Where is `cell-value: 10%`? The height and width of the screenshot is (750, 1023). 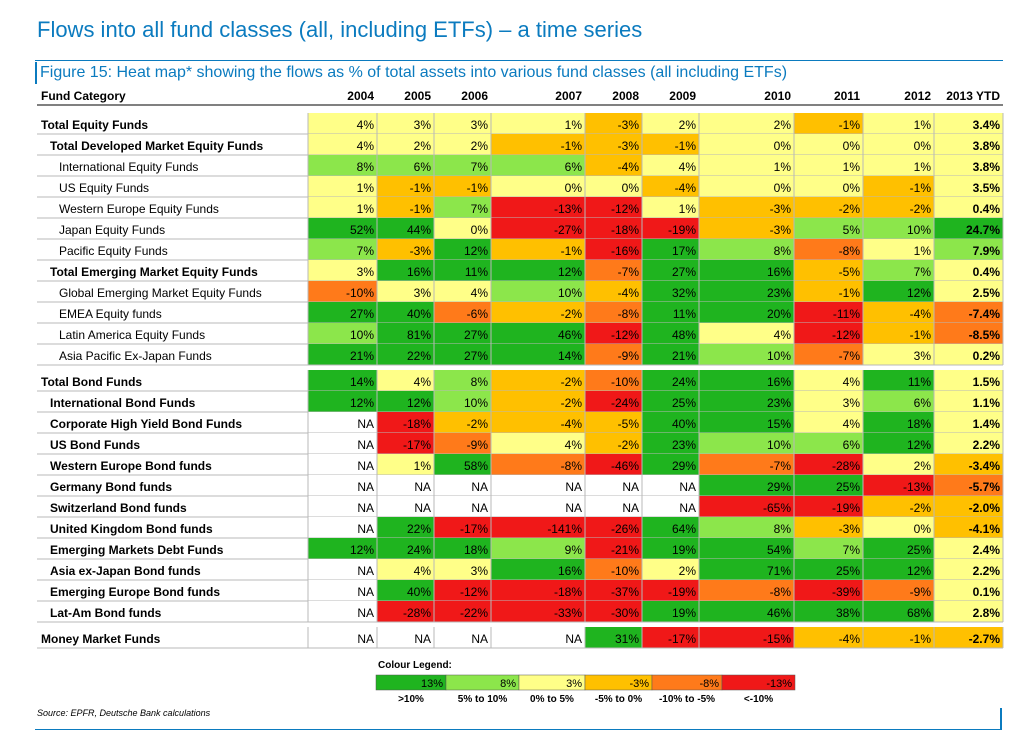
cell-value: 10% is located at coordinates (570, 293).